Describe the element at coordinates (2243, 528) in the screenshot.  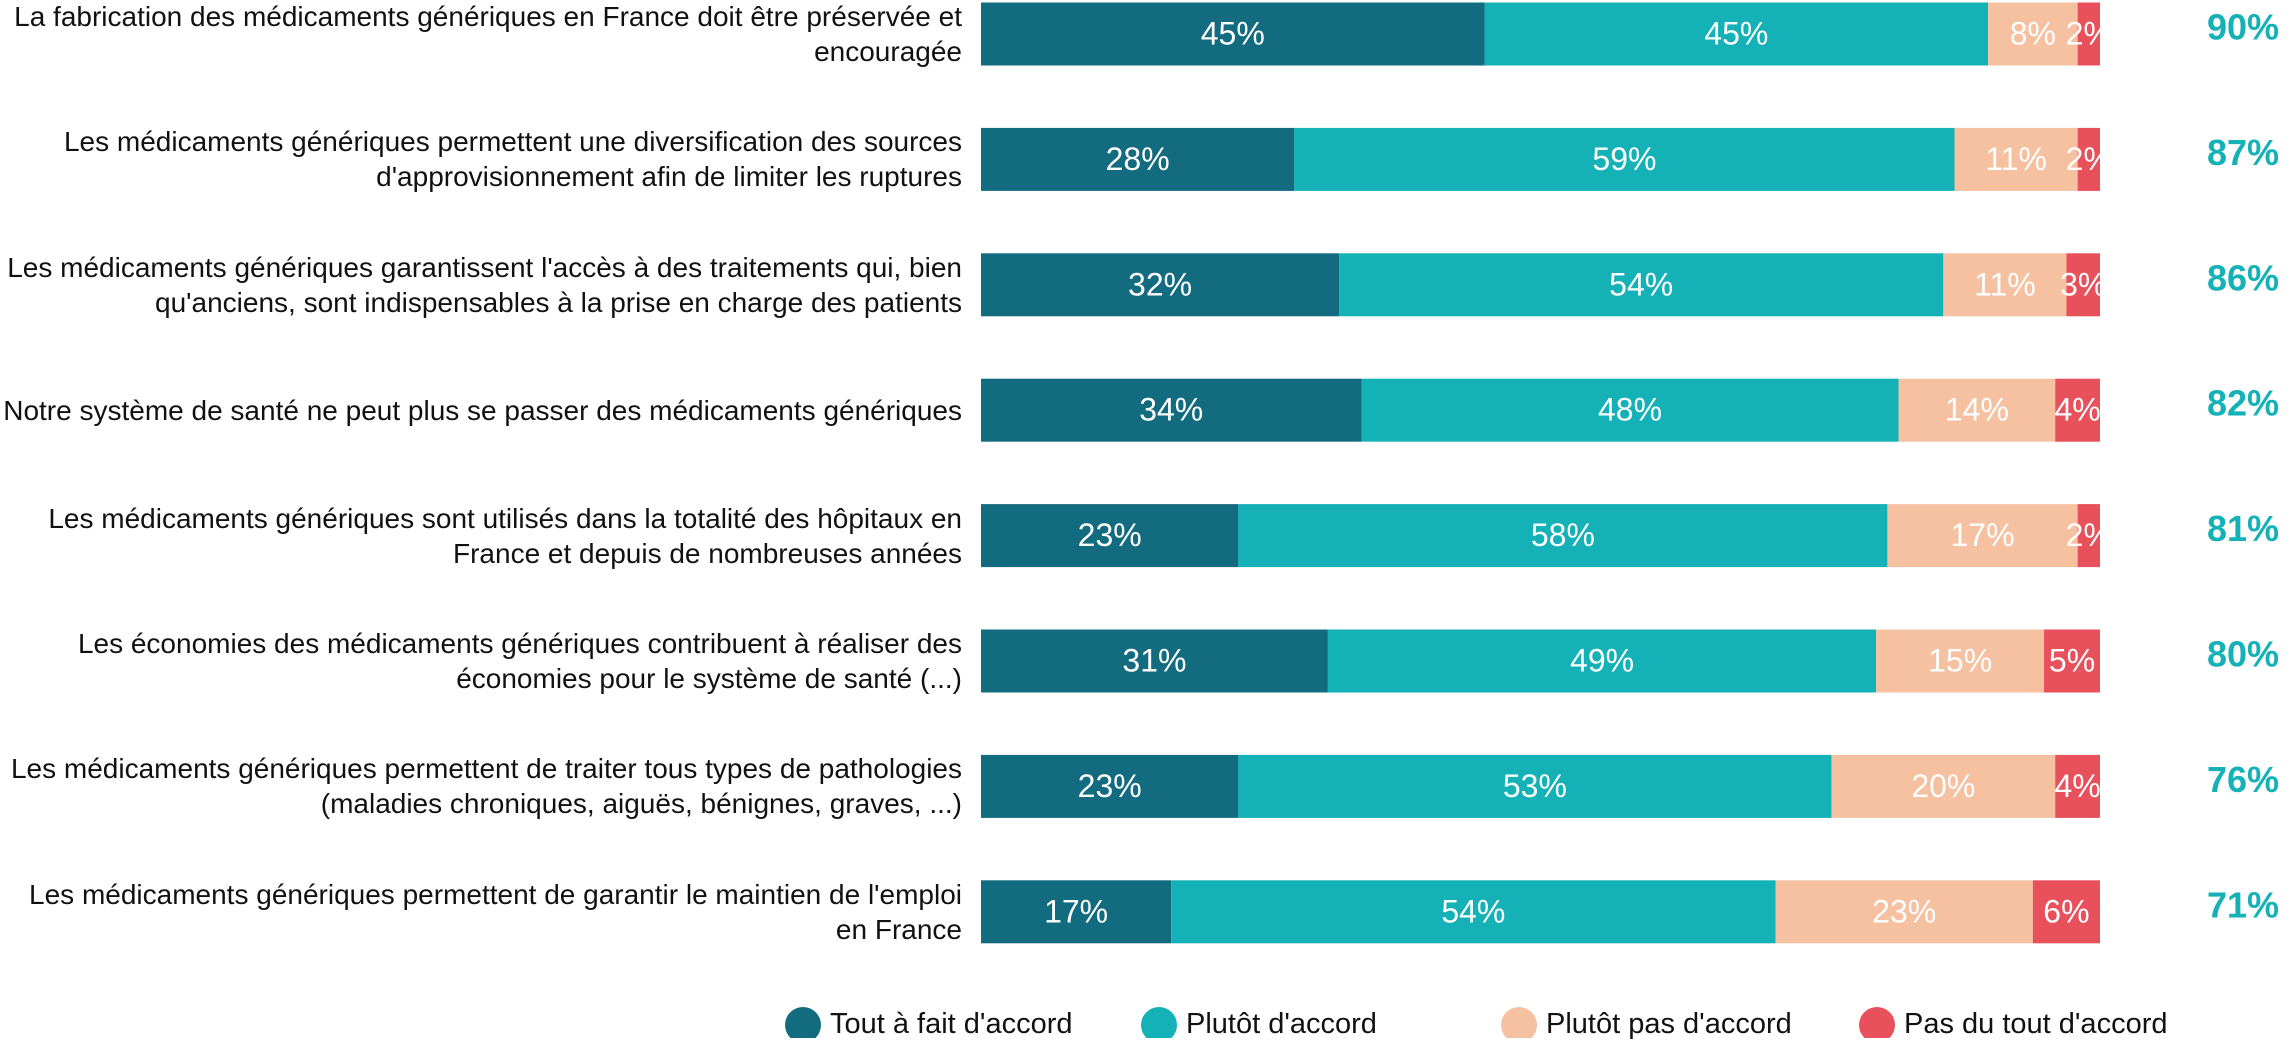
I see `total-label: 81%` at that location.